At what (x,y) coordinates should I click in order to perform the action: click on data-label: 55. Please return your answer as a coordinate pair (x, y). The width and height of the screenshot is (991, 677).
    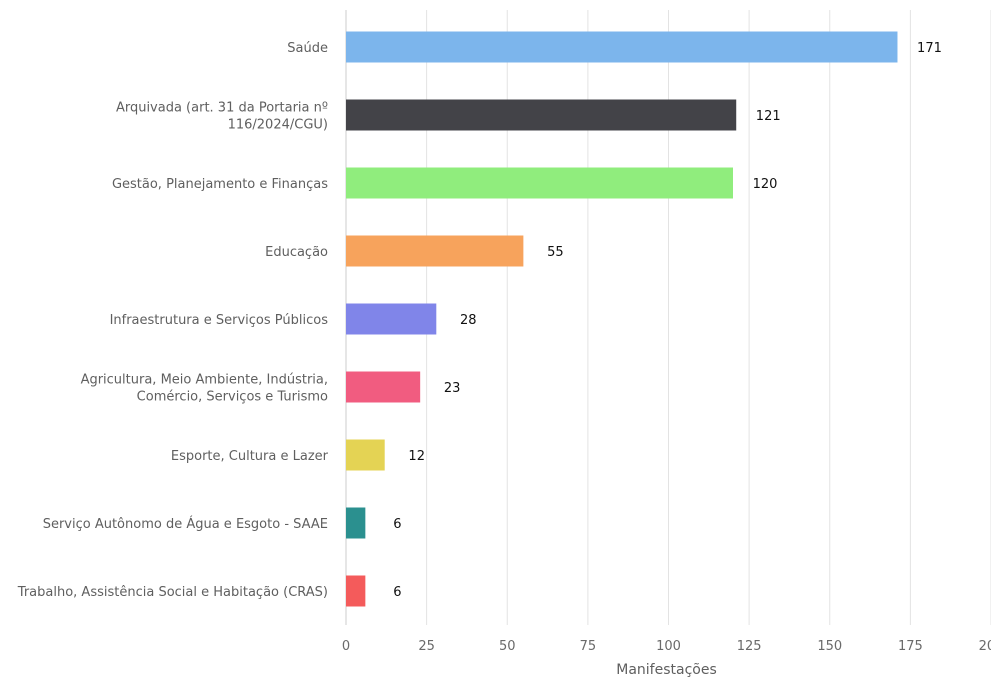
    Looking at the image, I should click on (555, 252).